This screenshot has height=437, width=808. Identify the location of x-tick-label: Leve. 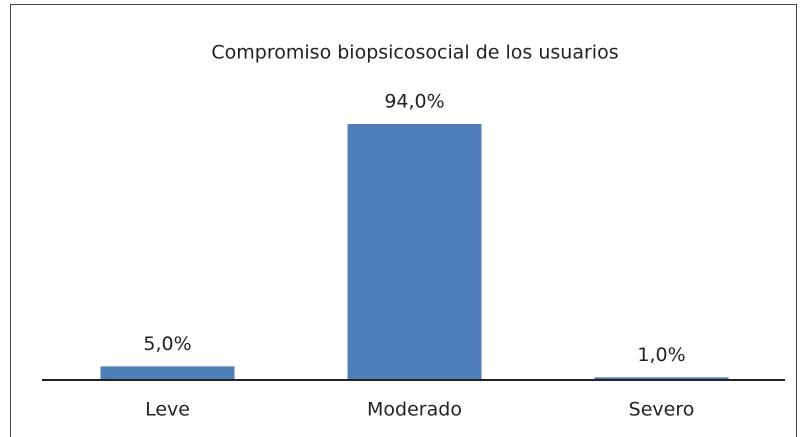
(167, 410).